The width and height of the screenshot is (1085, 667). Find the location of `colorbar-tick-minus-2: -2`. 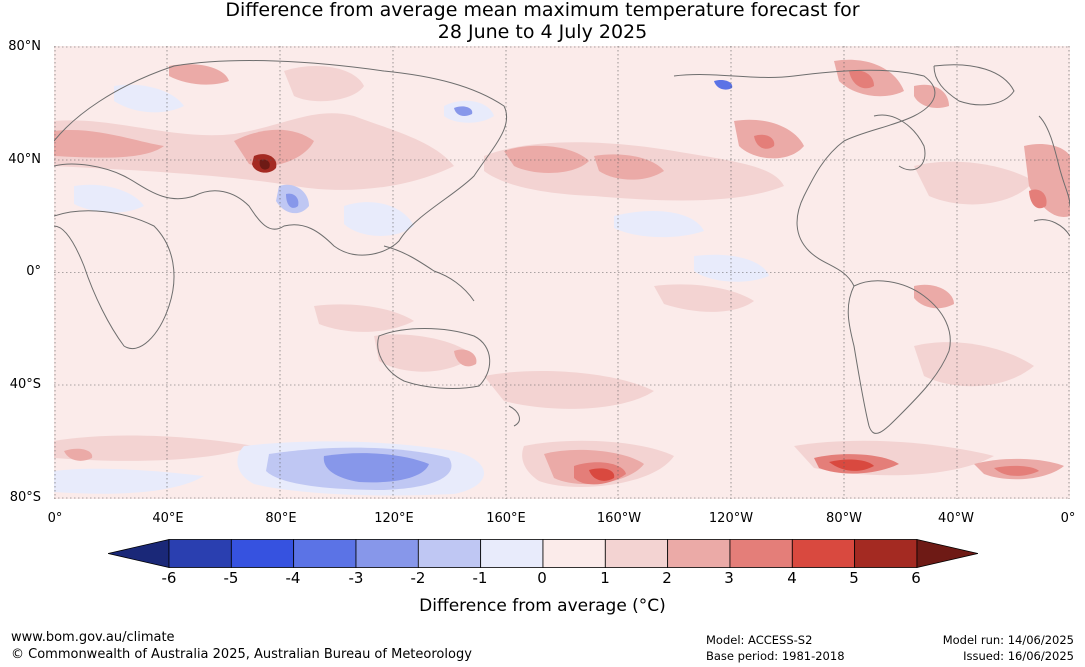

colorbar-tick-minus-2: -2 is located at coordinates (418, 578).